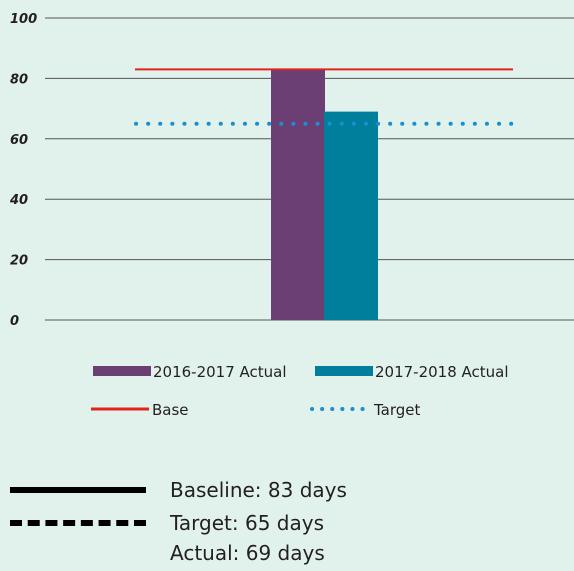 The image size is (574, 571). I want to click on legend-label: 2017-2018 Actual, so click(442, 372).